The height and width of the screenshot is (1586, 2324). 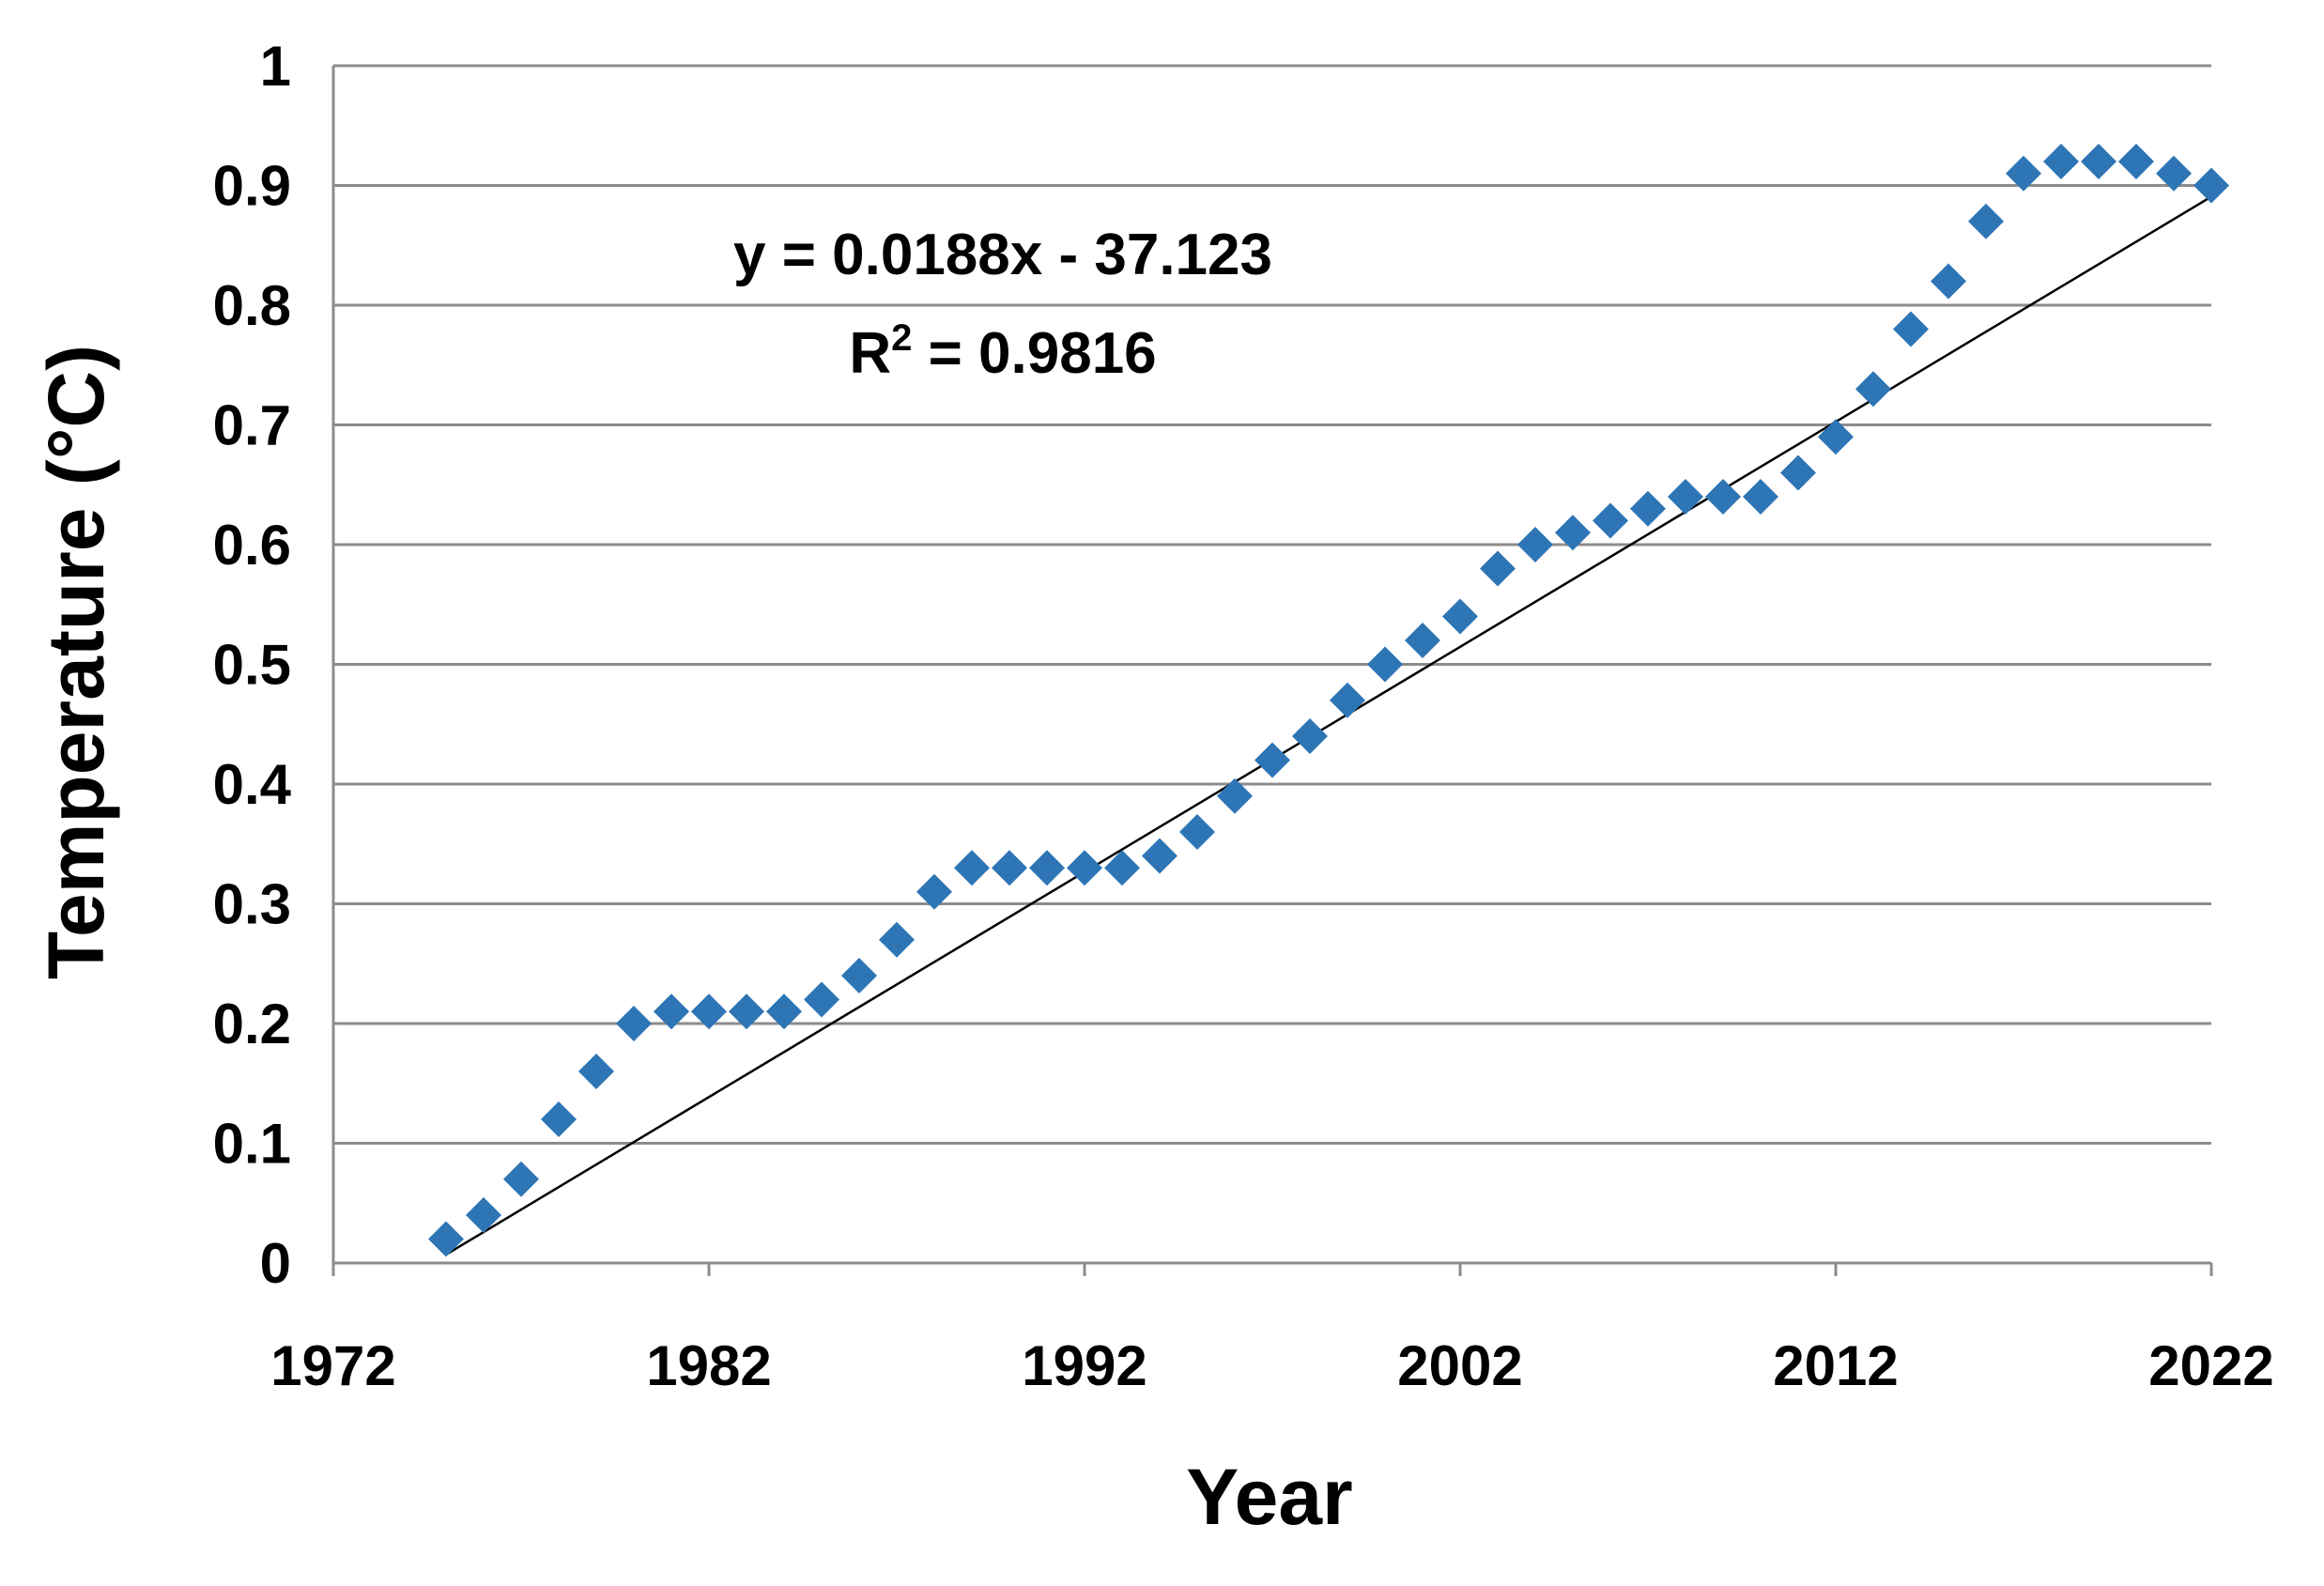 I want to click on trendline-r-squared: R2 = 0.9816, so click(x=1002, y=351).